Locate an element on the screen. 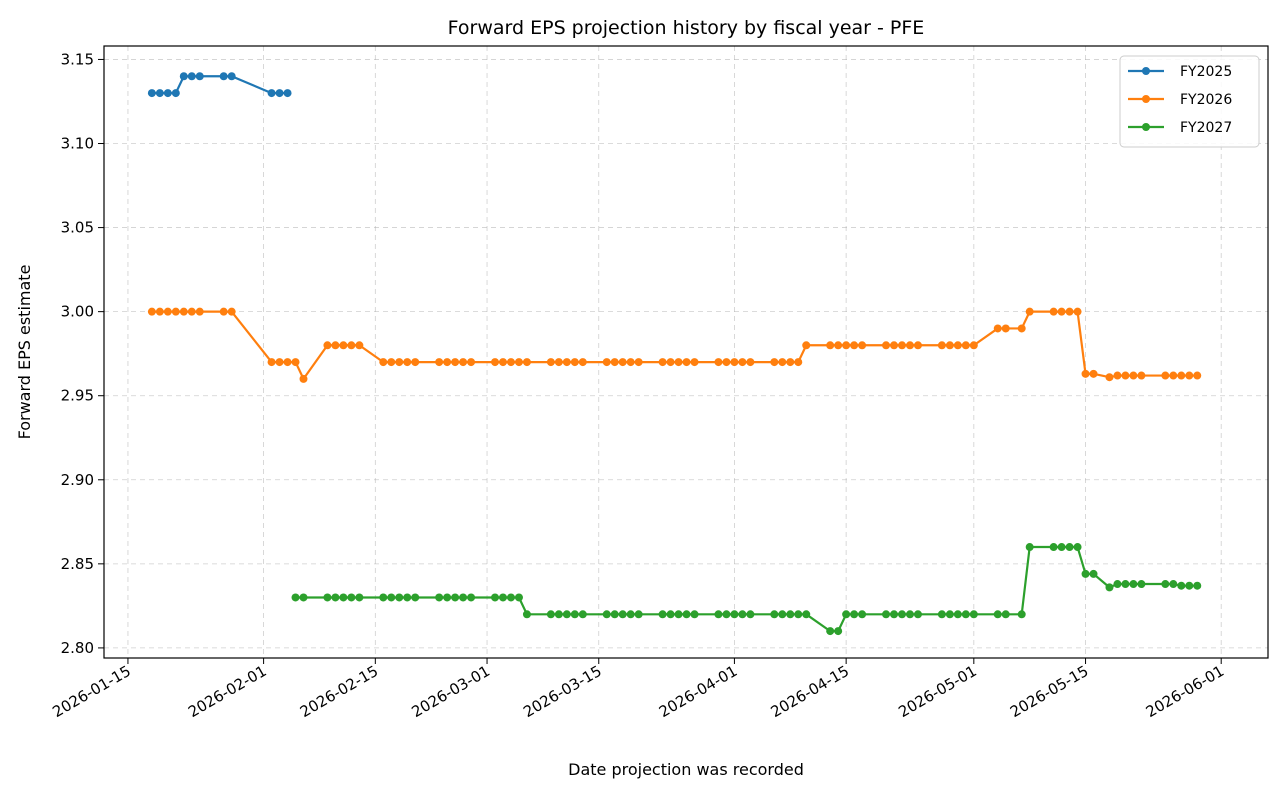  x-tick-label: 2026-05-15 is located at coordinates (1049, 691).